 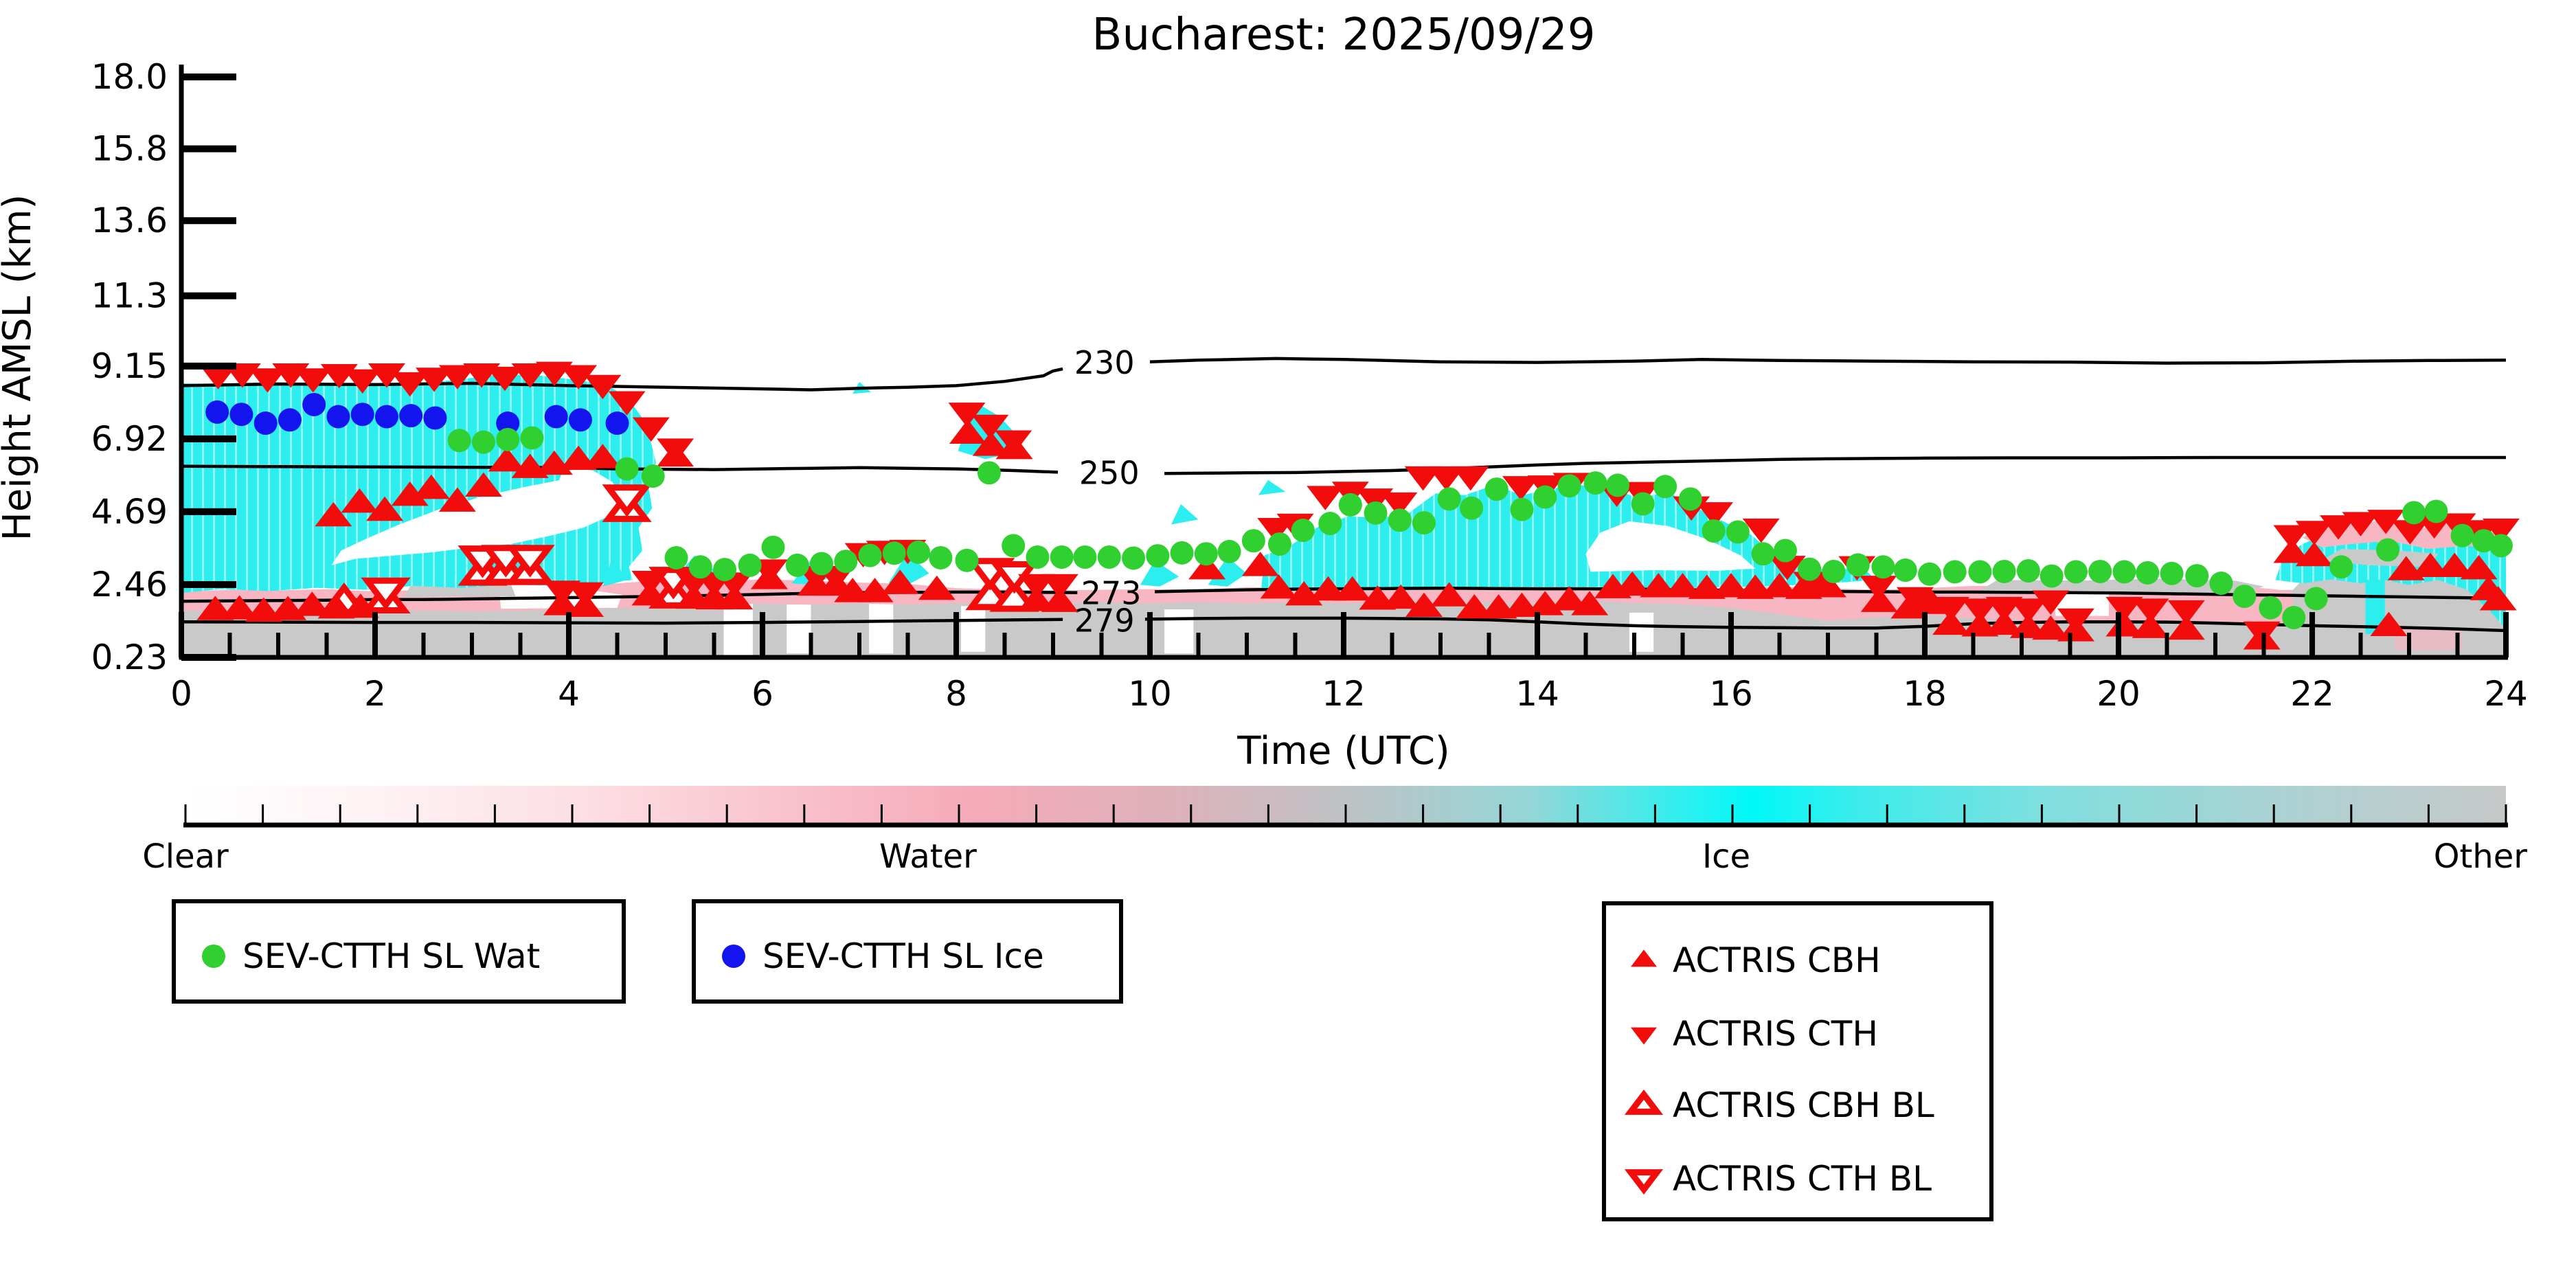 I want to click on colorbar-label-ice: Ice, so click(x=1726, y=856).